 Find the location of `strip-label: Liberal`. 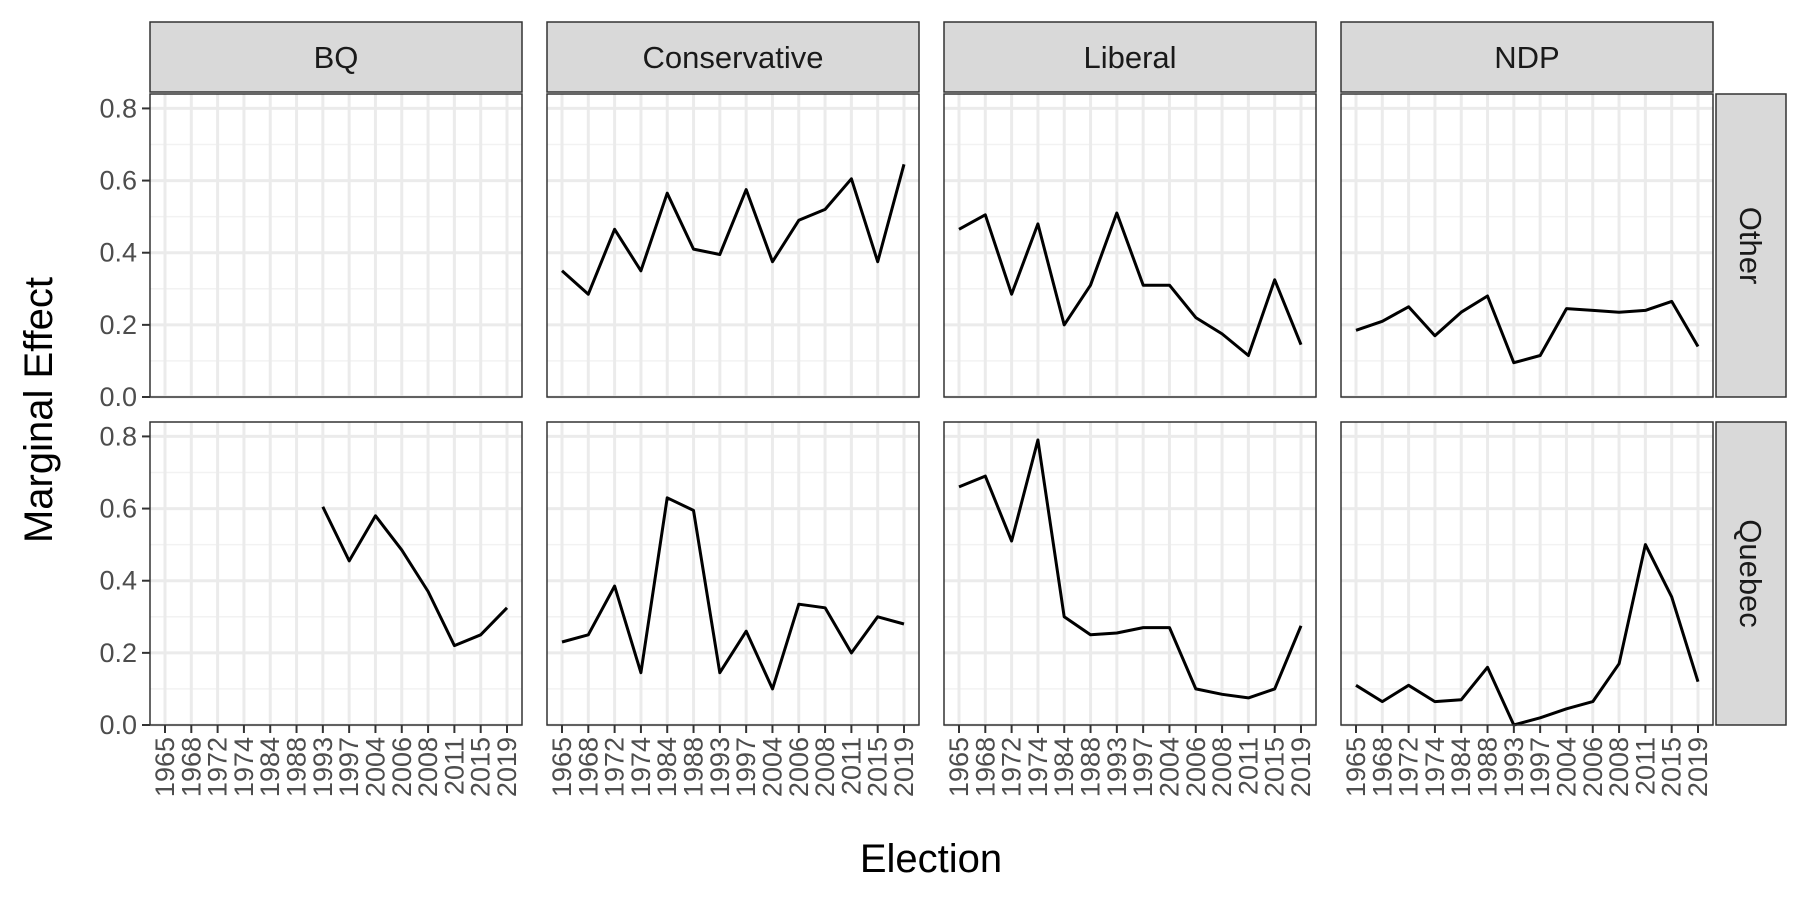

strip-label: Liberal is located at coordinates (1129, 57).